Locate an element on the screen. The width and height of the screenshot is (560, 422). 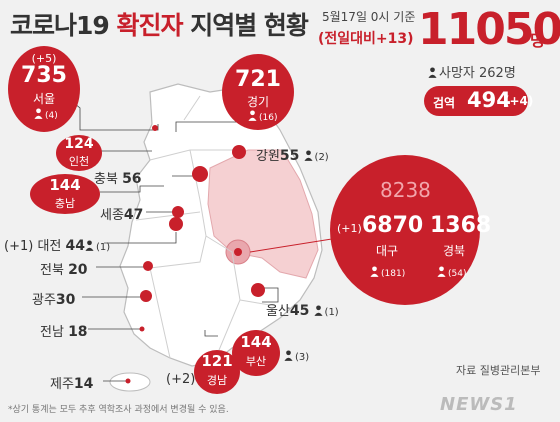
deaths-text: 사망자 262명 is located at coordinates (477, 73).